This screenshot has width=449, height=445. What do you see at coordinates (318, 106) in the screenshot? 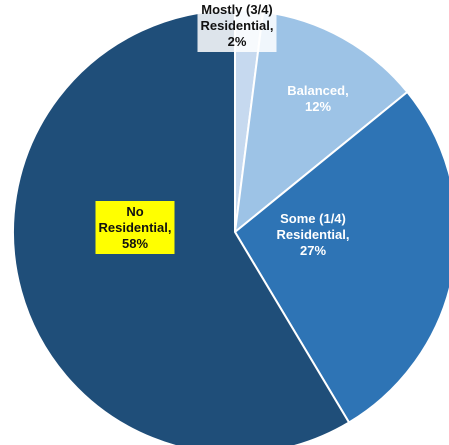
I see `slice-label-line: 12%` at bounding box center [318, 106].